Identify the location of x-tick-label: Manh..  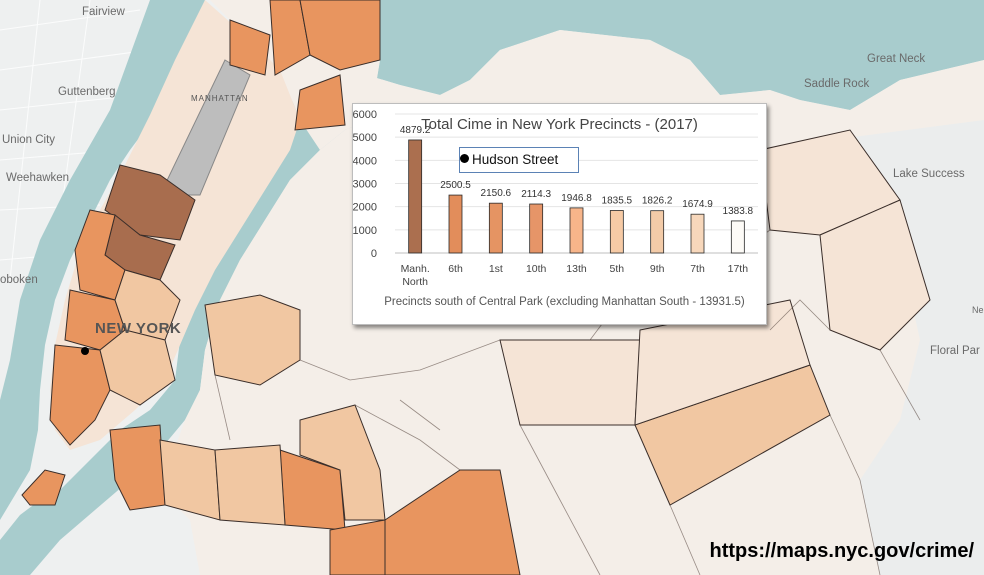
(415, 269).